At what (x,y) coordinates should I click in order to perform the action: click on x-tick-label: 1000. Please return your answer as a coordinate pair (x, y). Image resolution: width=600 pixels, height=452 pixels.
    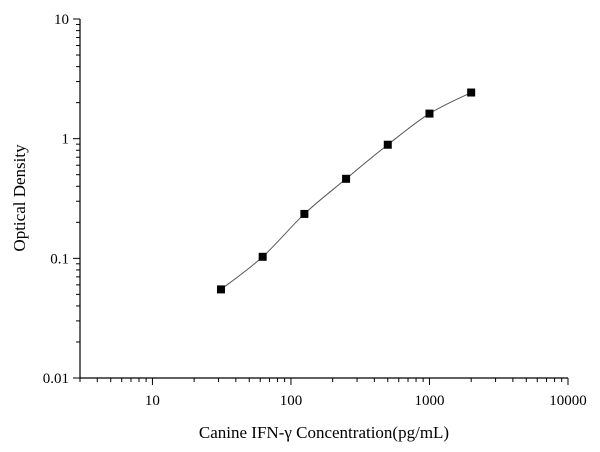
    Looking at the image, I should click on (429, 401).